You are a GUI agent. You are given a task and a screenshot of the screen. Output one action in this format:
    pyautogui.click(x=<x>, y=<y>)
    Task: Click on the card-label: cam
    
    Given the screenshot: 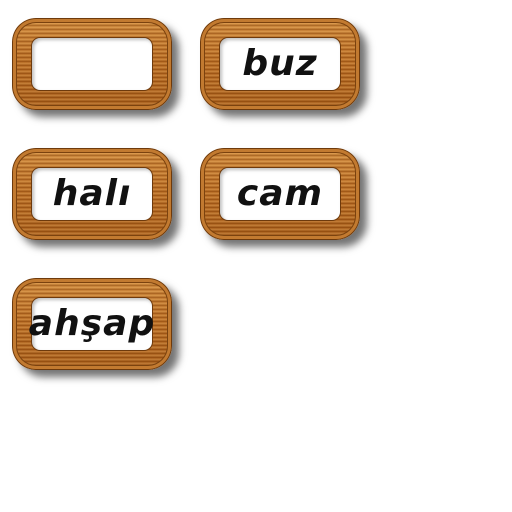 What is the action you would take?
    pyautogui.click(x=280, y=193)
    